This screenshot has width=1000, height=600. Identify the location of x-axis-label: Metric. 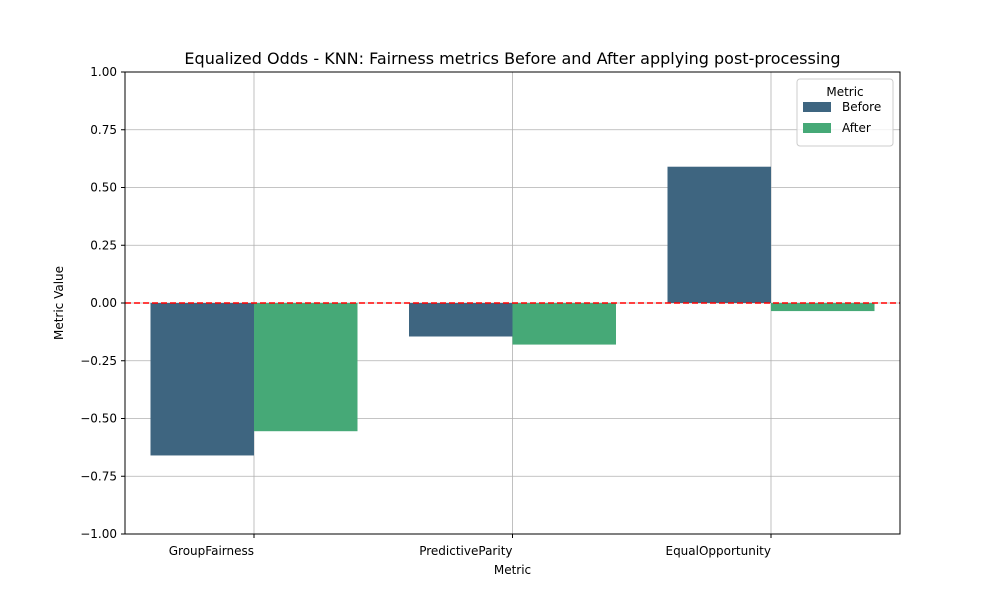
(512, 570).